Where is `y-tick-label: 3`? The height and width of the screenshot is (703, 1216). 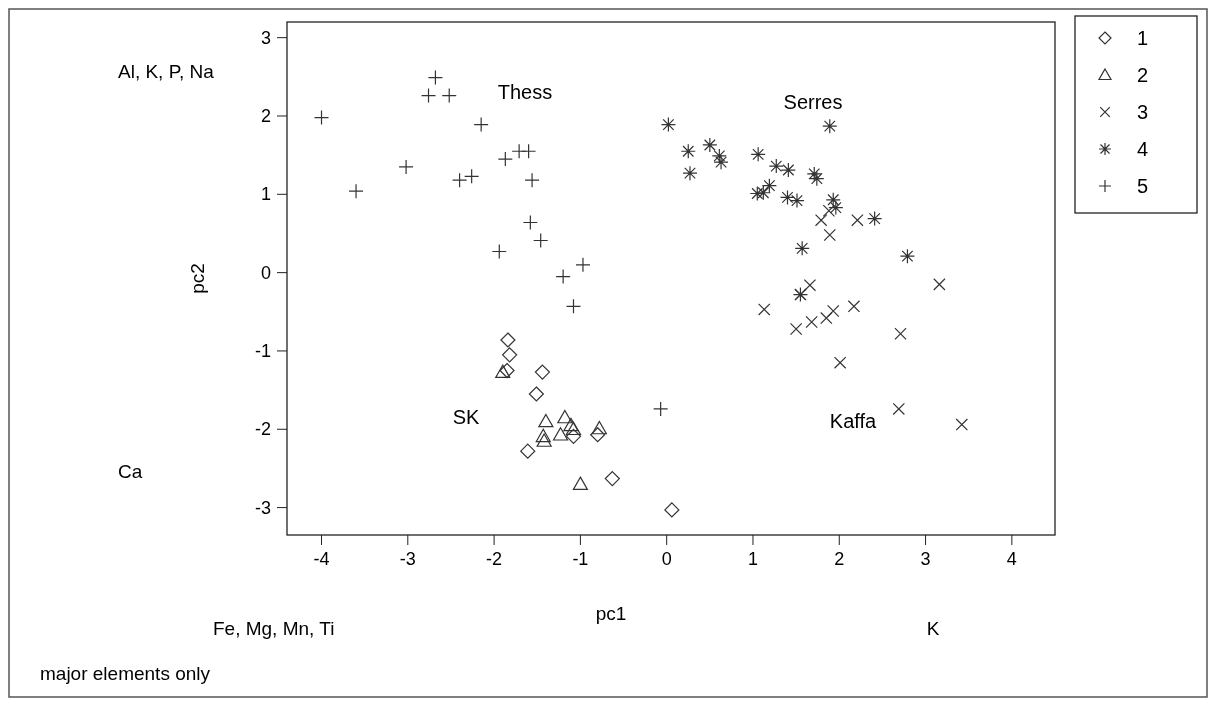 y-tick-label: 3 is located at coordinates (265, 37).